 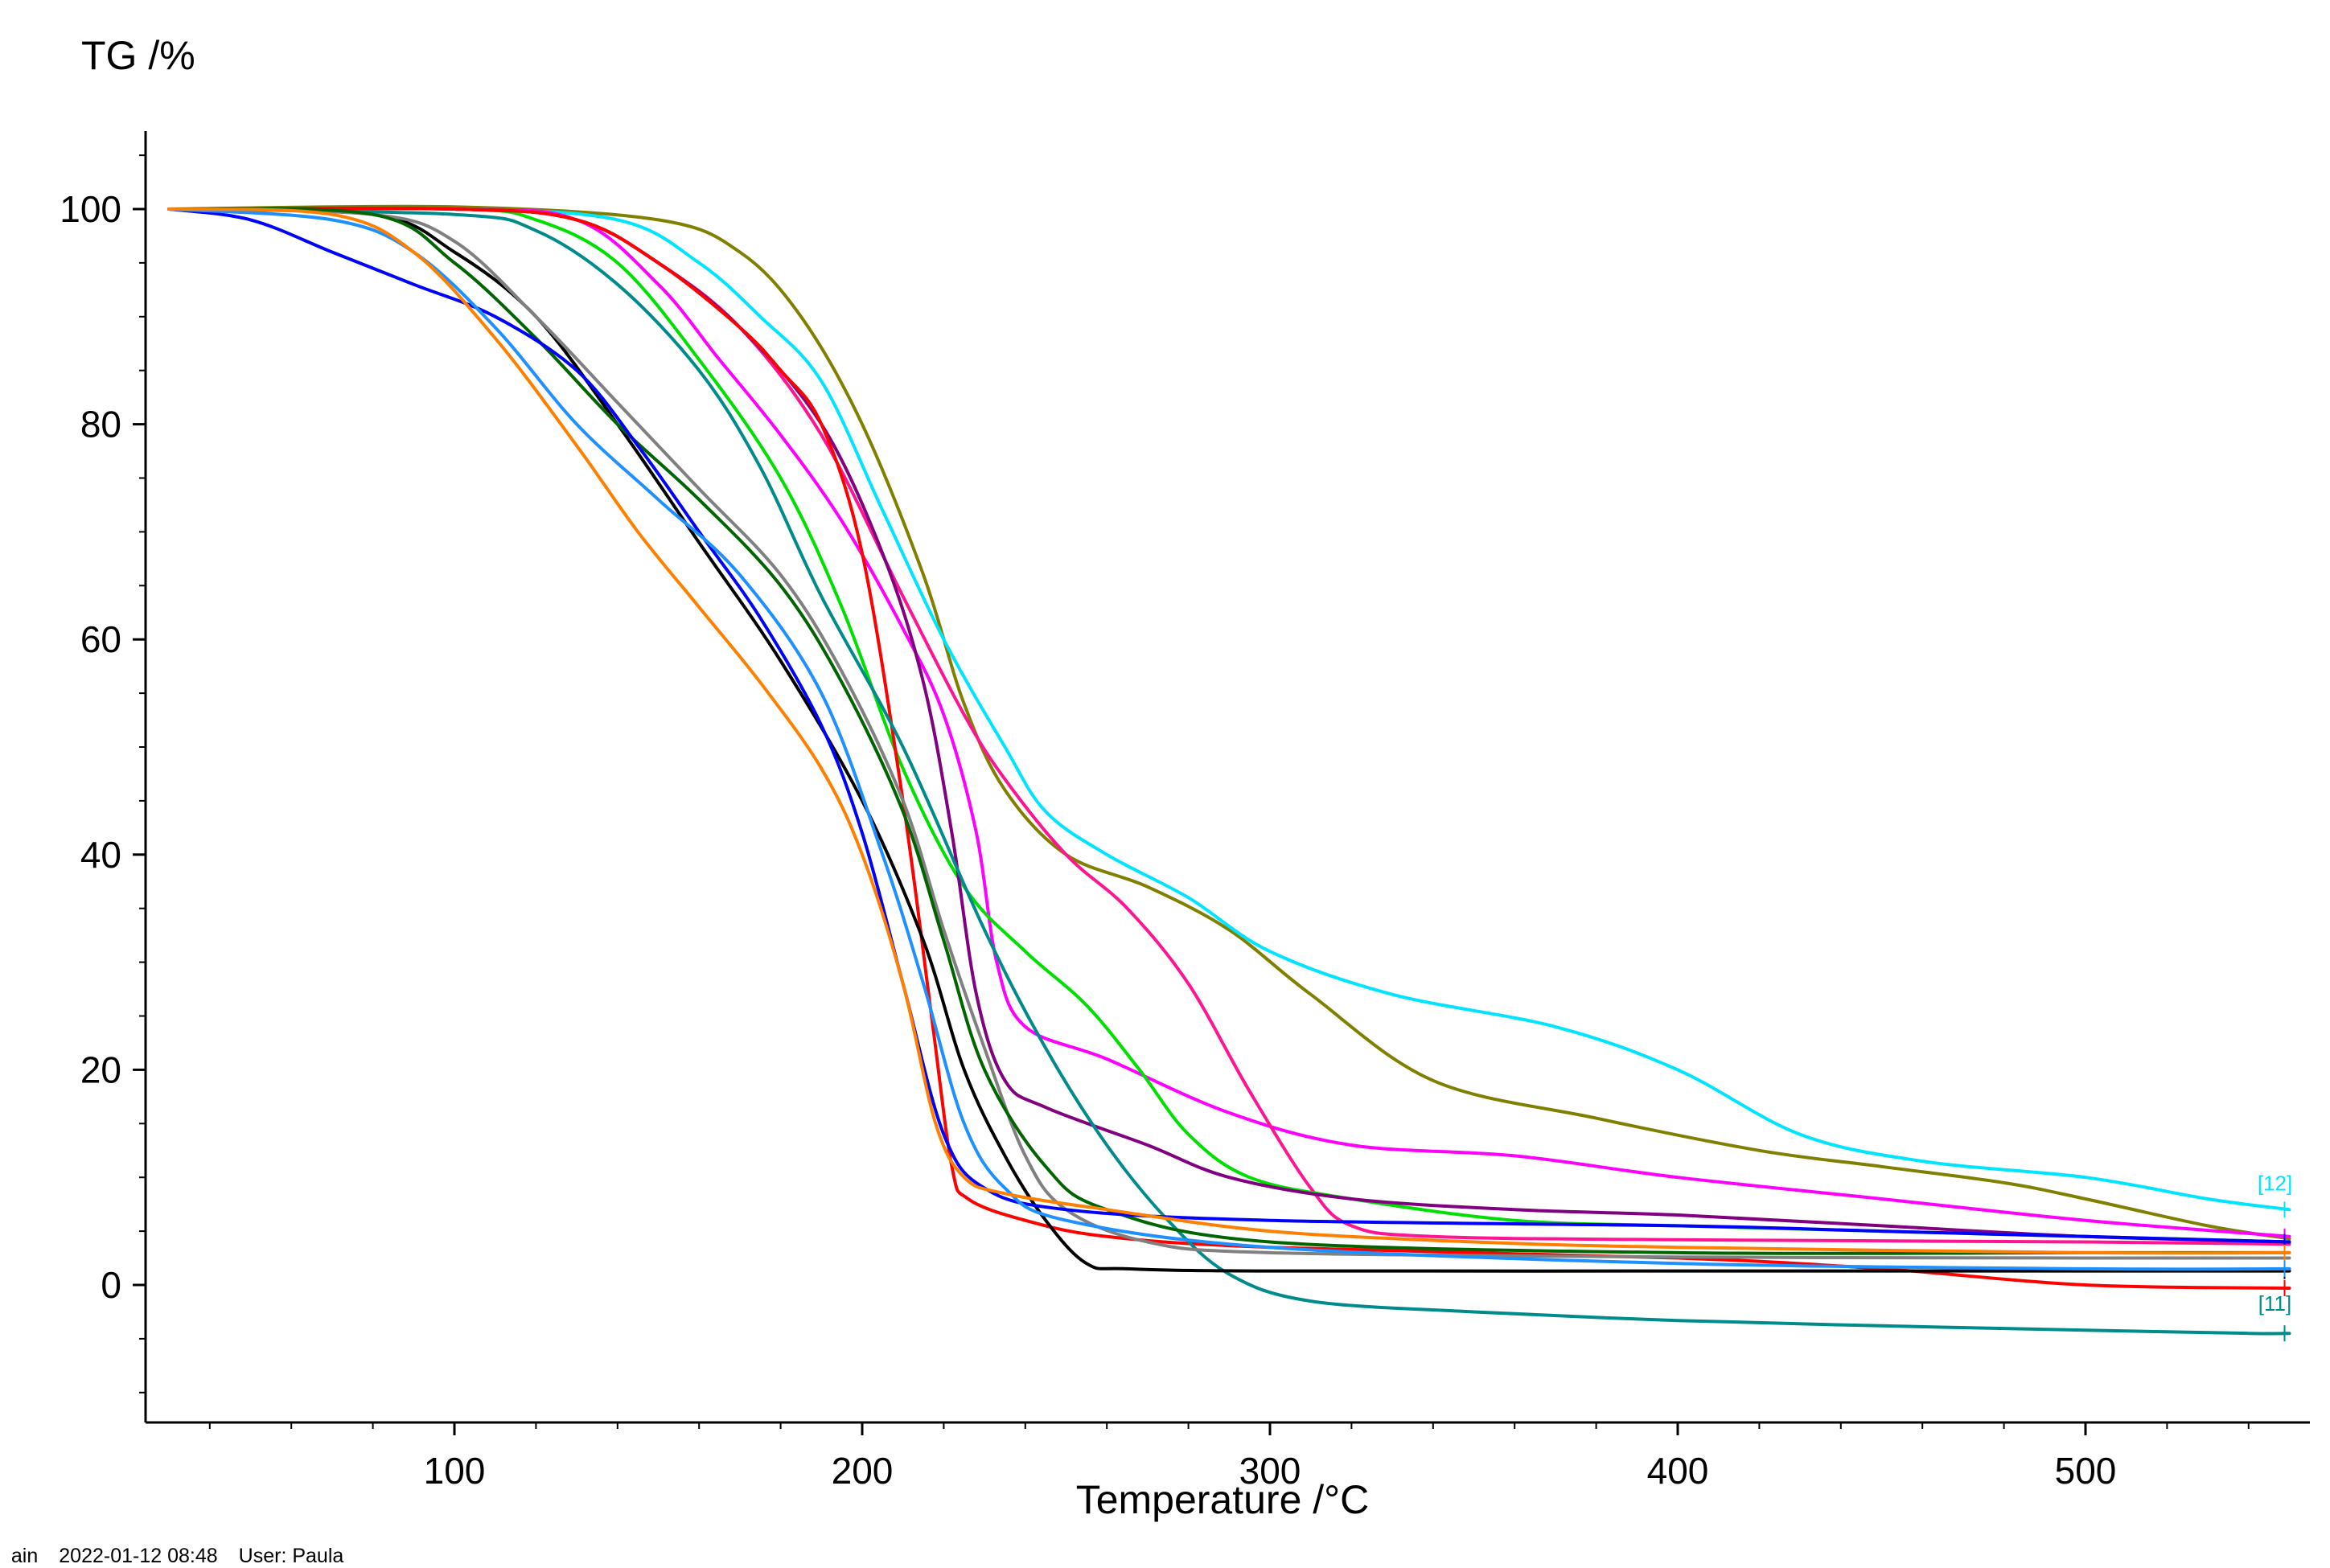 I want to click on footer-timestamp: 2022-01-12 08:48, so click(x=138, y=1556).